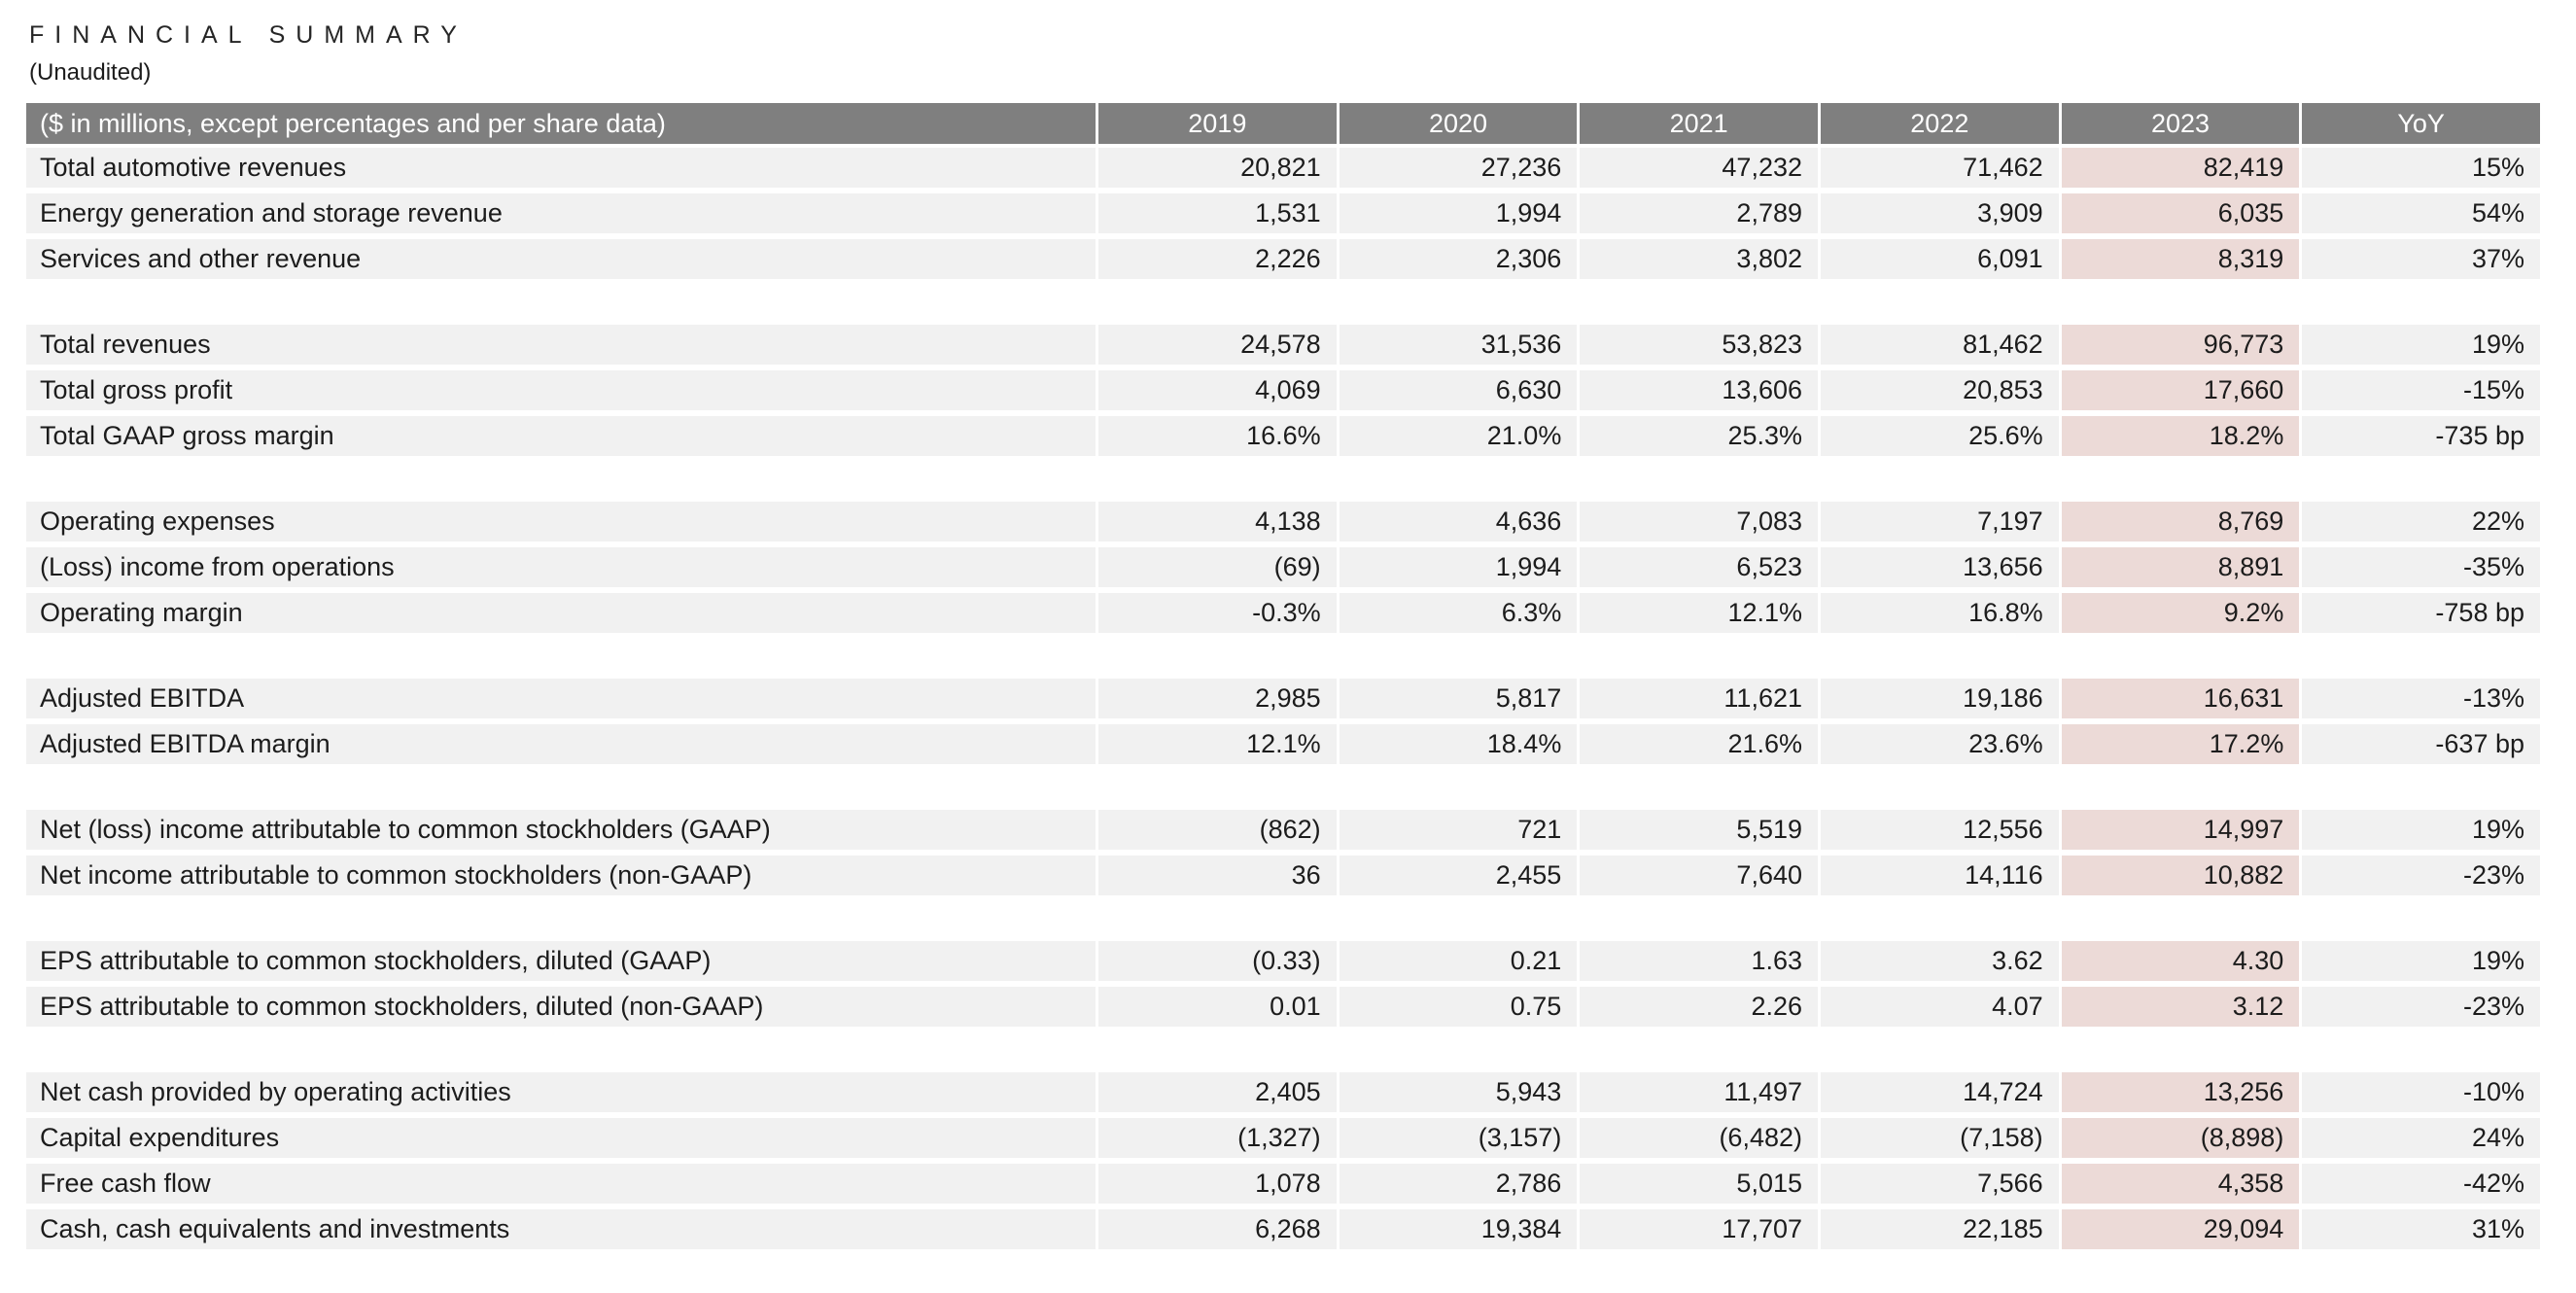 The image size is (2576, 1293). What do you see at coordinates (561, 168) in the screenshot?
I see `row-label: Total automotive revenues` at bounding box center [561, 168].